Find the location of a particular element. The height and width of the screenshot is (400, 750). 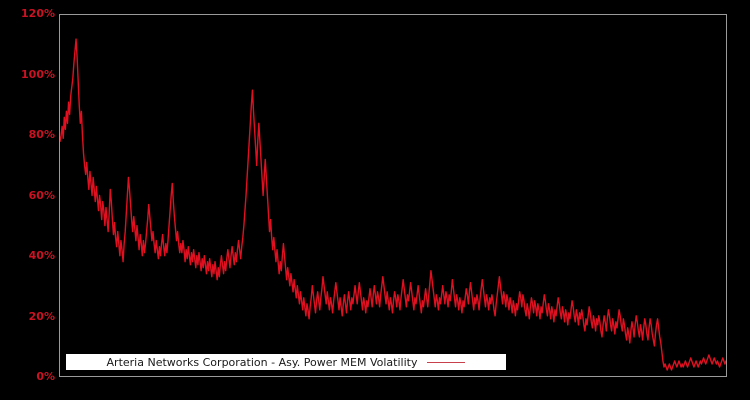

y-tick-label-0: 0% is located at coordinates (45, 376).